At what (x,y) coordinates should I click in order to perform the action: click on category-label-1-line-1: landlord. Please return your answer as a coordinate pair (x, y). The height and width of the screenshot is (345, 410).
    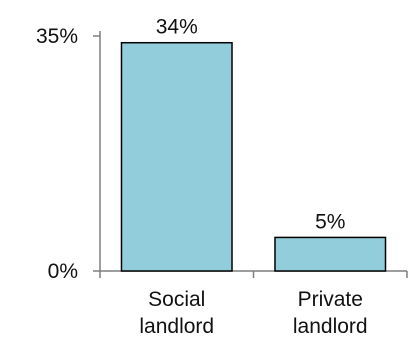
    Looking at the image, I should click on (330, 326).